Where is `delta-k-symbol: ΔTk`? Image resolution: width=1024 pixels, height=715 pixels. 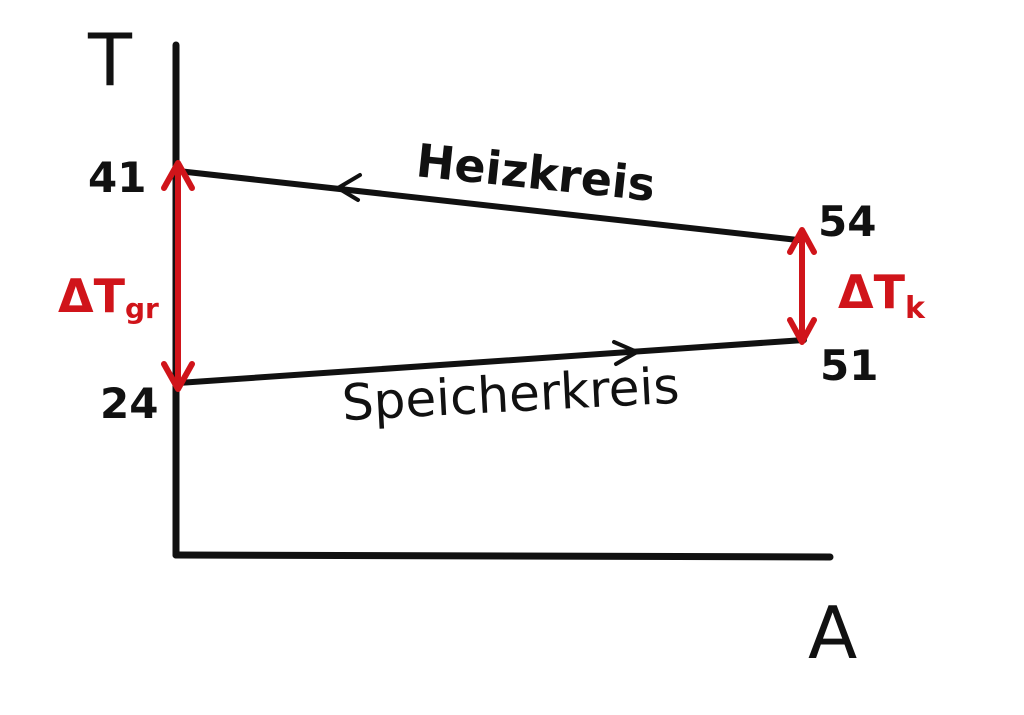 delta-k-symbol: ΔTk is located at coordinates (882, 295).